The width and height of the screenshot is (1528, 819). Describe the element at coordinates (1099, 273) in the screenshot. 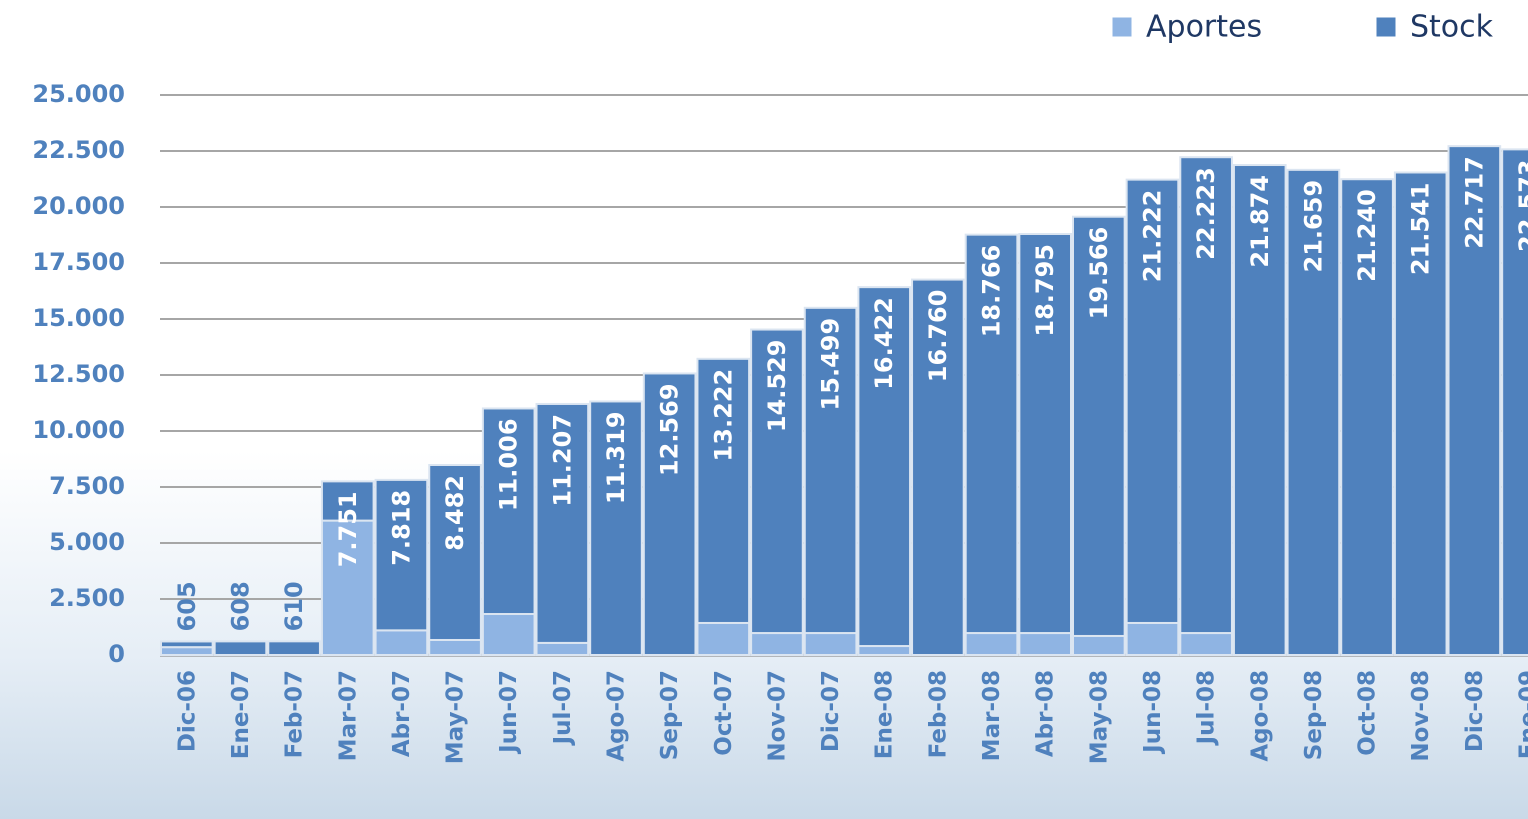

I see `data-label: 19.566` at that location.